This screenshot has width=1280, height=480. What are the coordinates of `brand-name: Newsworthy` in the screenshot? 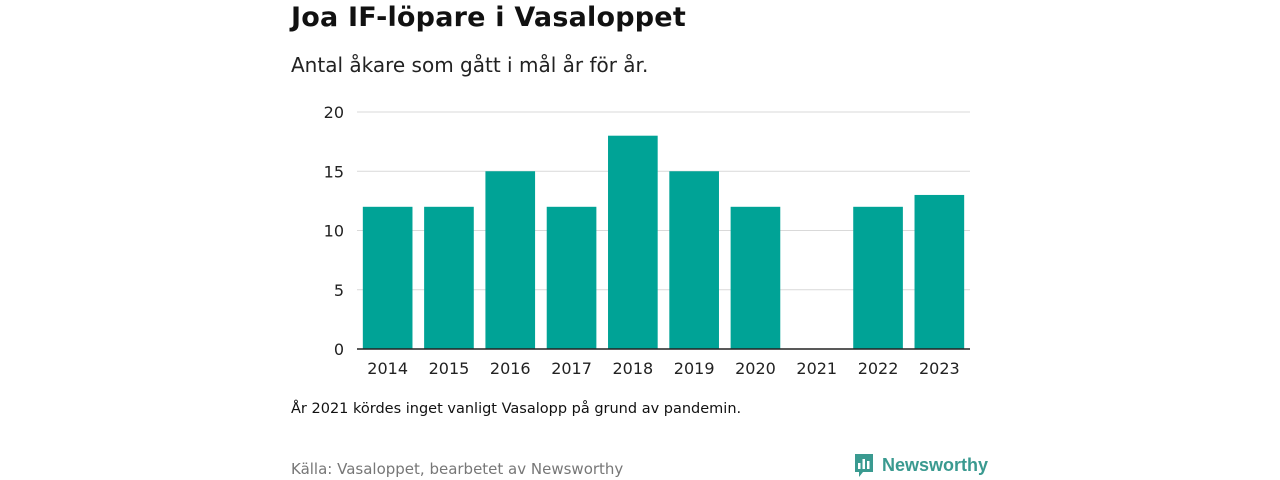 It's located at (935, 464).